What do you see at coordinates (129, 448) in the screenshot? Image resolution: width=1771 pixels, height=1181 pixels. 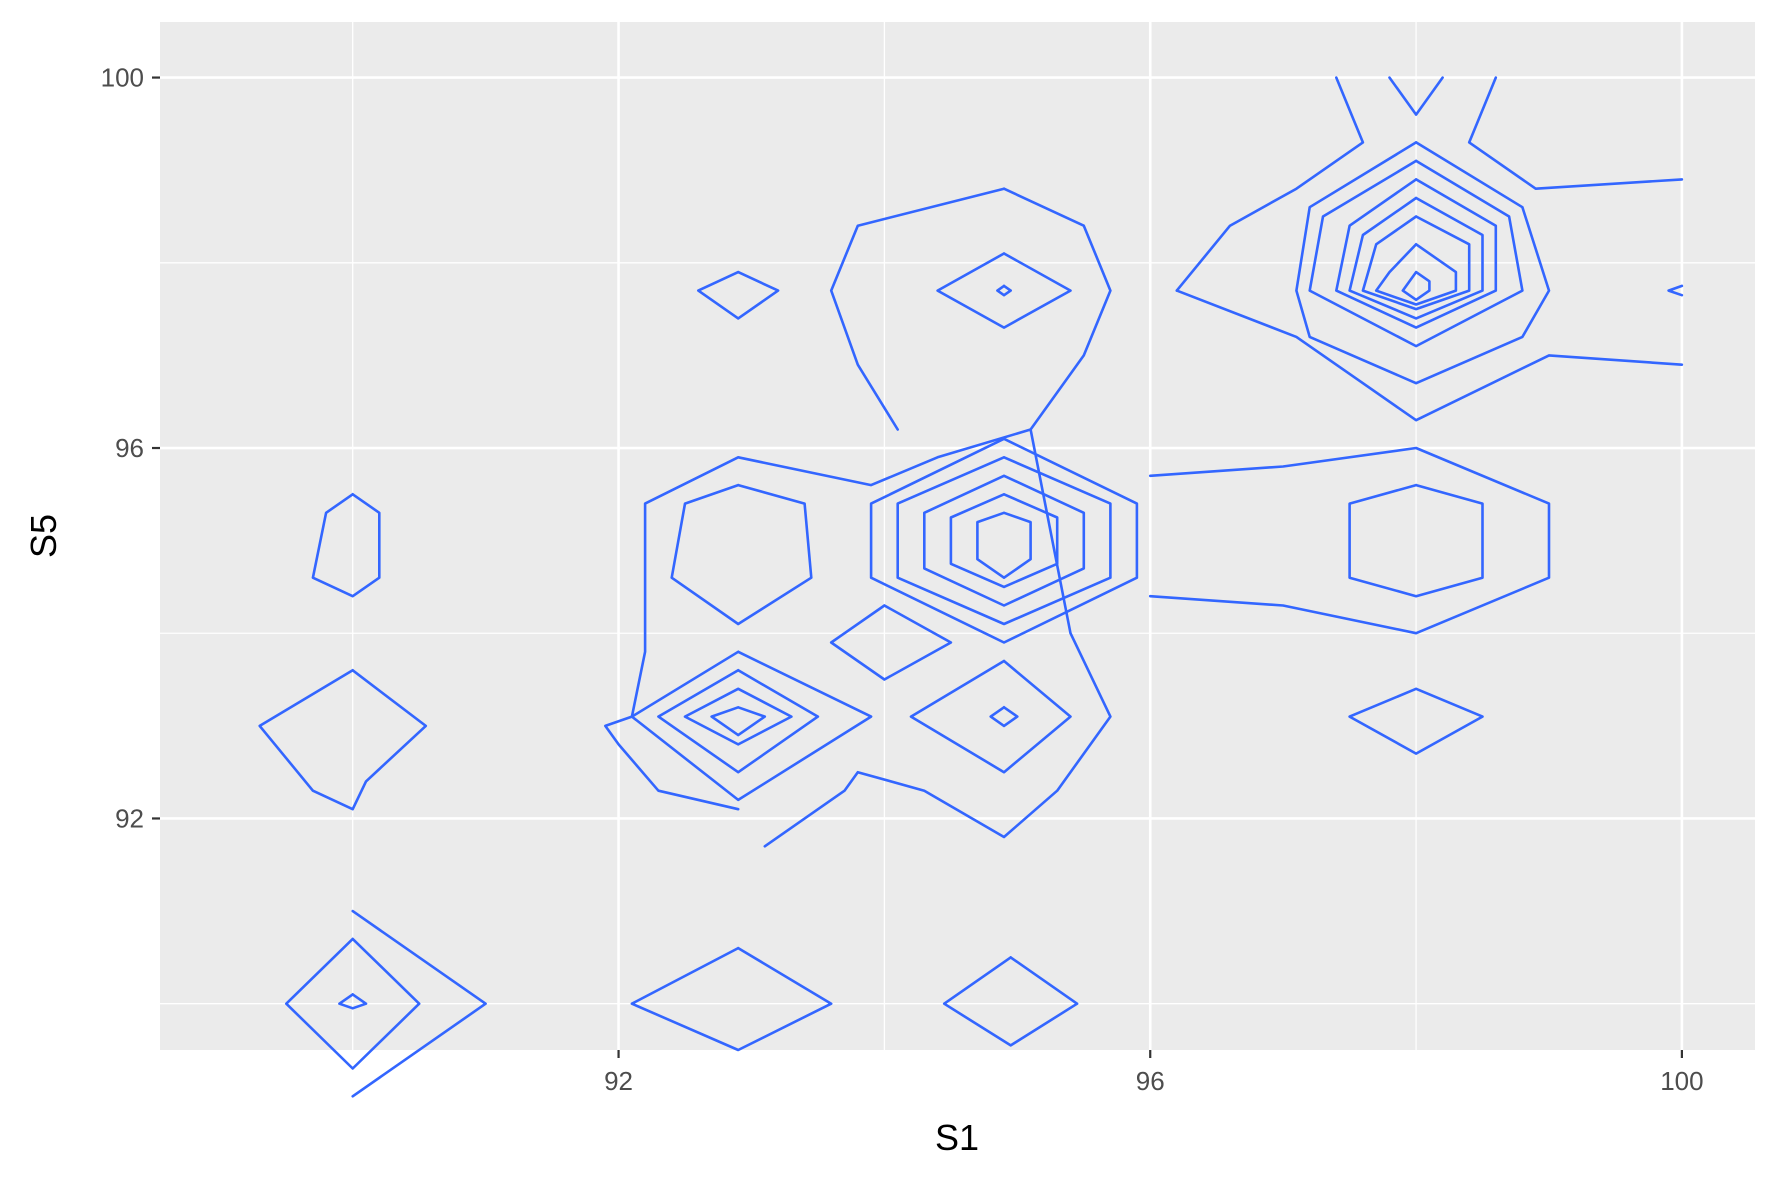 I see `y-tick-label: 96` at bounding box center [129, 448].